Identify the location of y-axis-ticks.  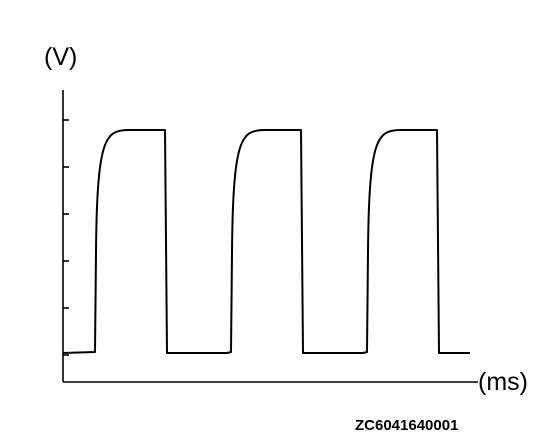
(66, 237).